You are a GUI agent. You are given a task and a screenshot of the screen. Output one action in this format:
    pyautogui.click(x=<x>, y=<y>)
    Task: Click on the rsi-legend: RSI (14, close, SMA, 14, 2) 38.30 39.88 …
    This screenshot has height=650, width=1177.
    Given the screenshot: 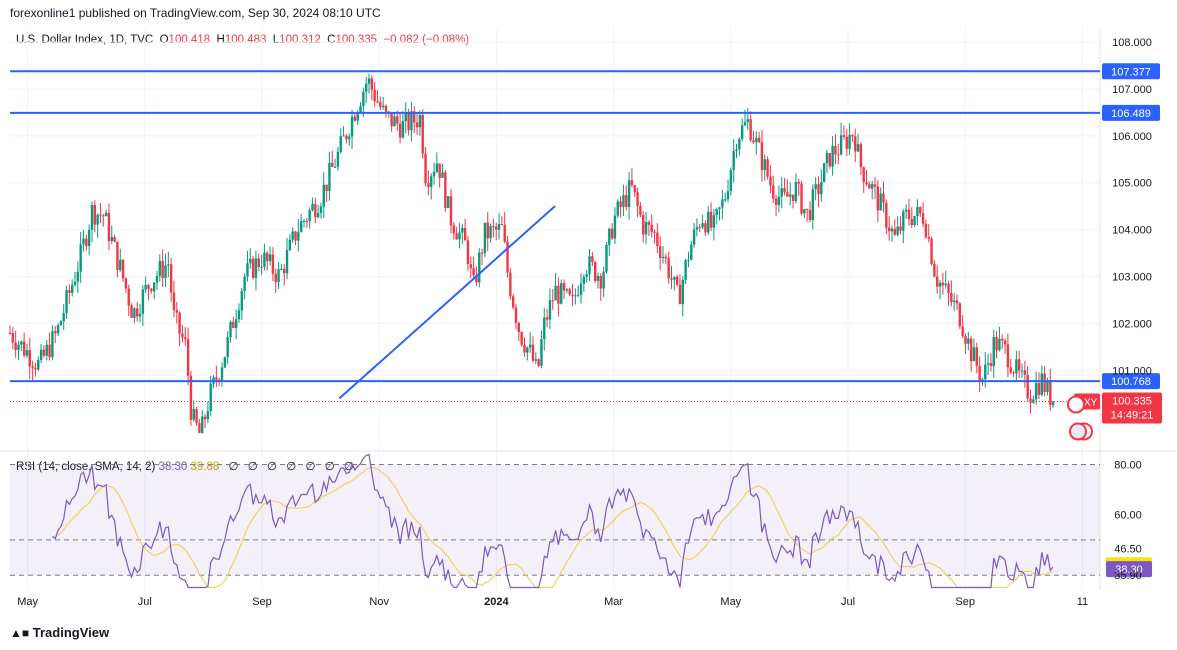 What is the action you would take?
    pyautogui.click(x=185, y=466)
    